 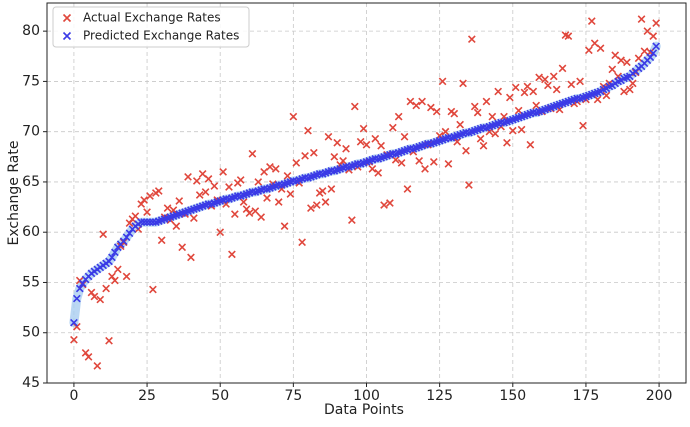 What do you see at coordinates (31, 132) in the screenshot?
I see `y-tick-label: 70` at bounding box center [31, 132].